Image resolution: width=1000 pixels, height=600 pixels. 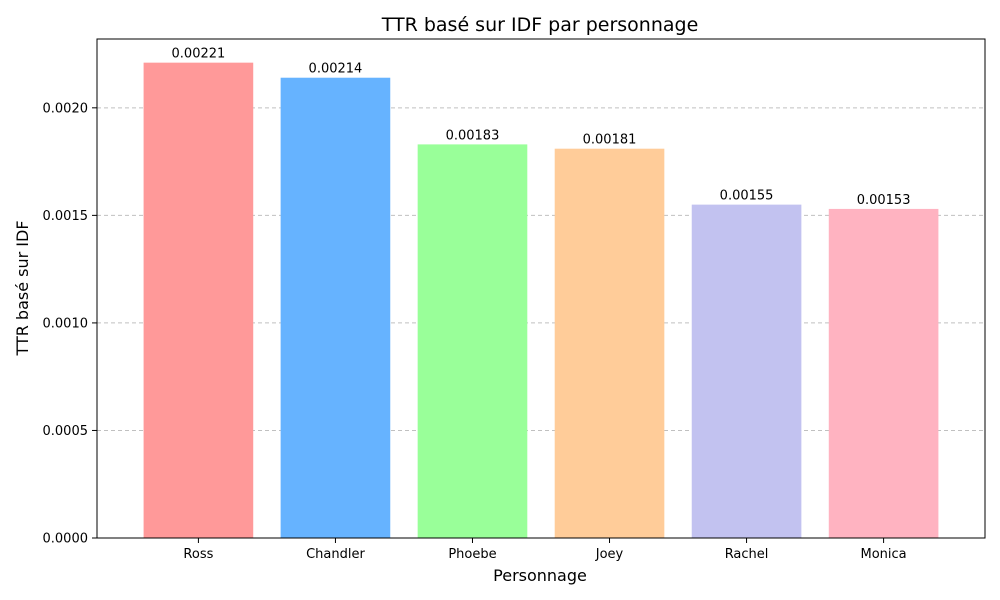 I want to click on x-tick-label-monica: Monica, so click(x=884, y=554).